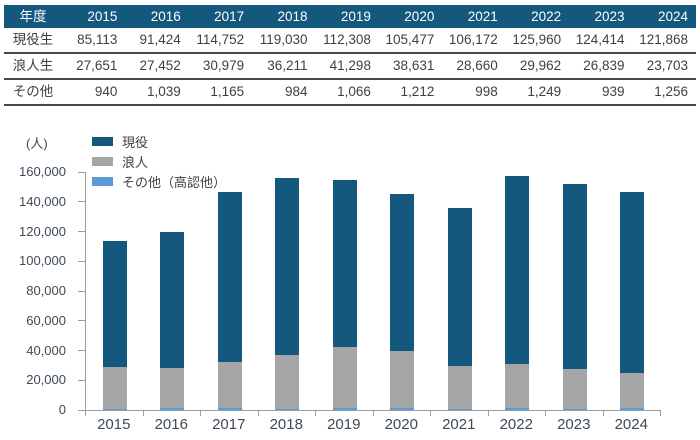 Image resolution: width=700 pixels, height=440 pixels. What do you see at coordinates (410, 16) in the screenshot?
I see `header-cell-year: 2020` at bounding box center [410, 16].